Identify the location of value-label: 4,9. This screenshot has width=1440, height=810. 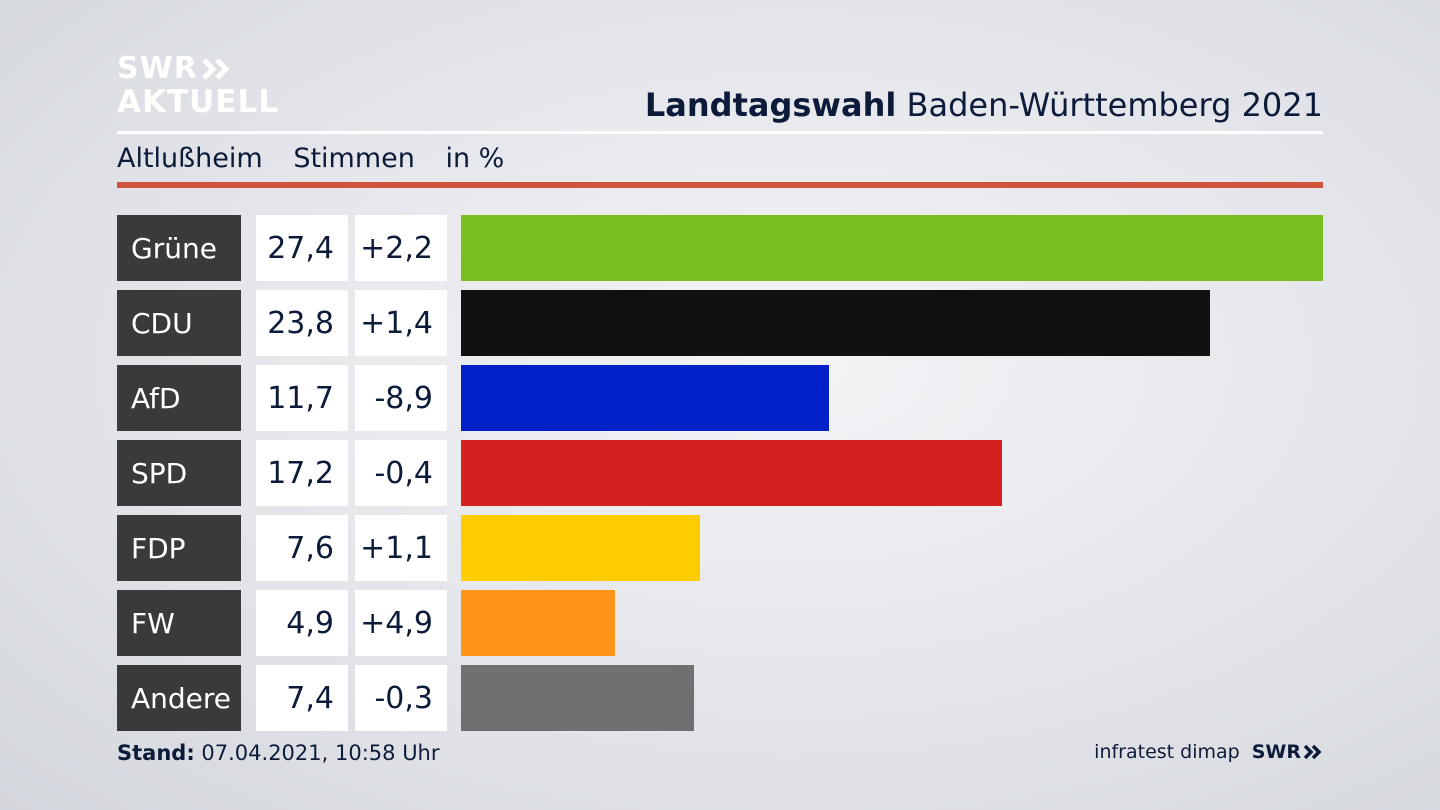
(302, 623).